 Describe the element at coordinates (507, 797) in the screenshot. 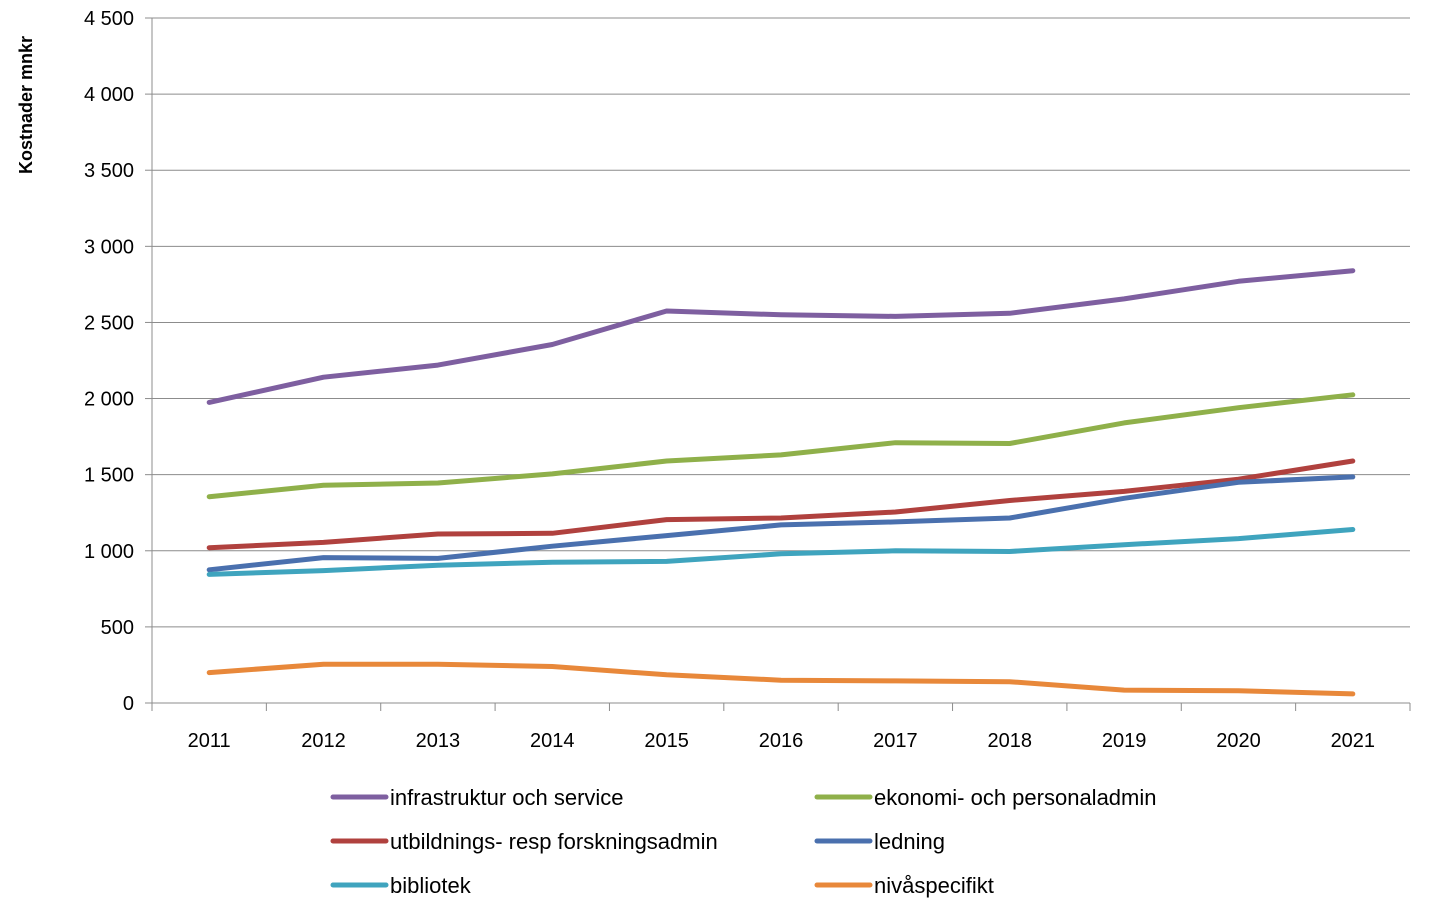

I see `legend-label: infrastruktur och service` at that location.